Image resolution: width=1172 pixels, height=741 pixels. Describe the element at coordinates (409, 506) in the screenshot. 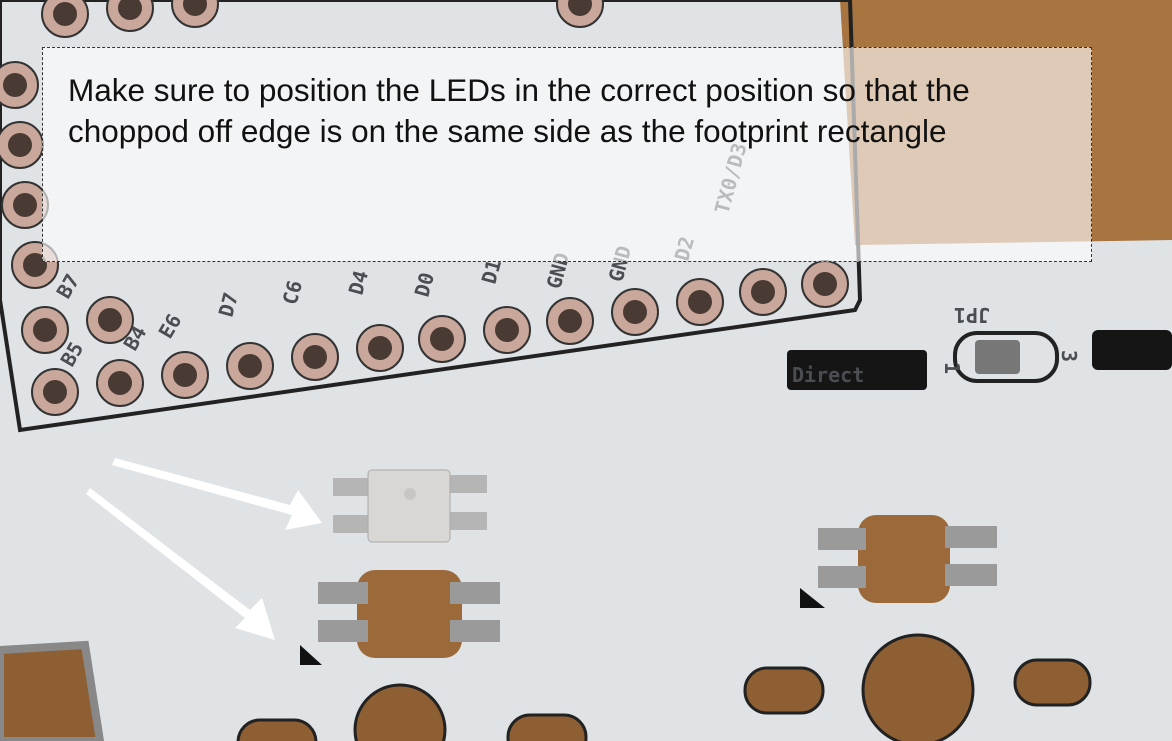

I see `led` at that location.